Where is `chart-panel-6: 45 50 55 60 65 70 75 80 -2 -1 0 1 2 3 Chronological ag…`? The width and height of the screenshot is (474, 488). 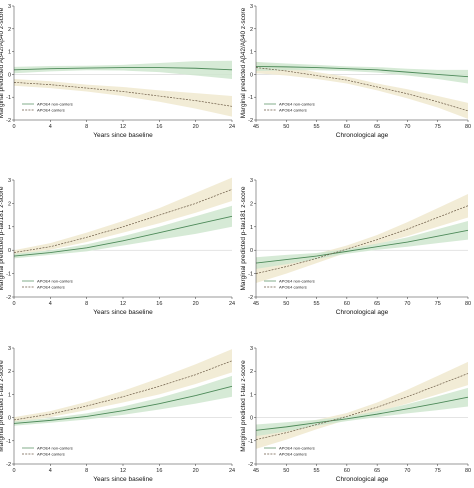
chart-panel-6: 45 50 55 60 65 70 75 80 -2 -1 0 1 2 3 Chronological ag… is located at coordinates (355, 414).